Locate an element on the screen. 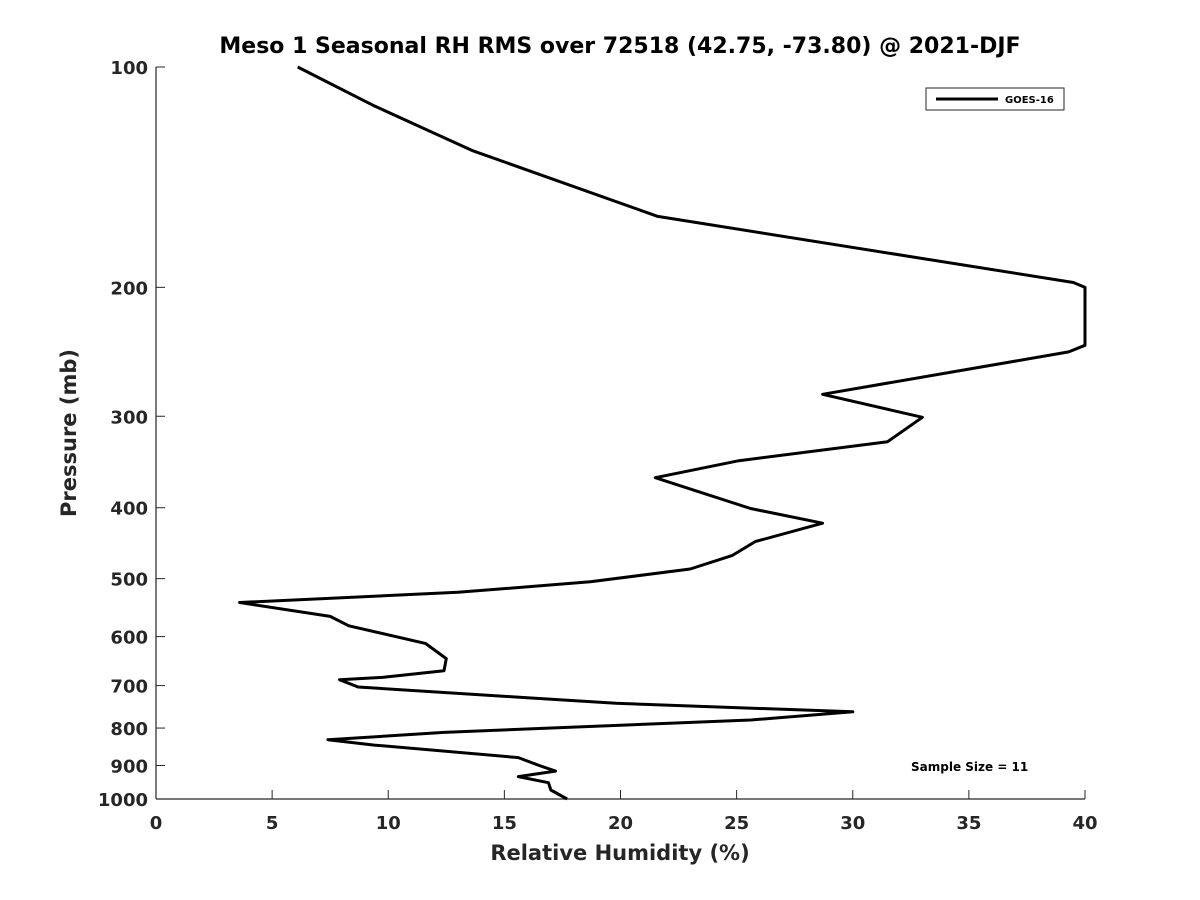 Image resolution: width=1200 pixels, height=900 pixels. y-tick-label: 700 is located at coordinates (129, 687).